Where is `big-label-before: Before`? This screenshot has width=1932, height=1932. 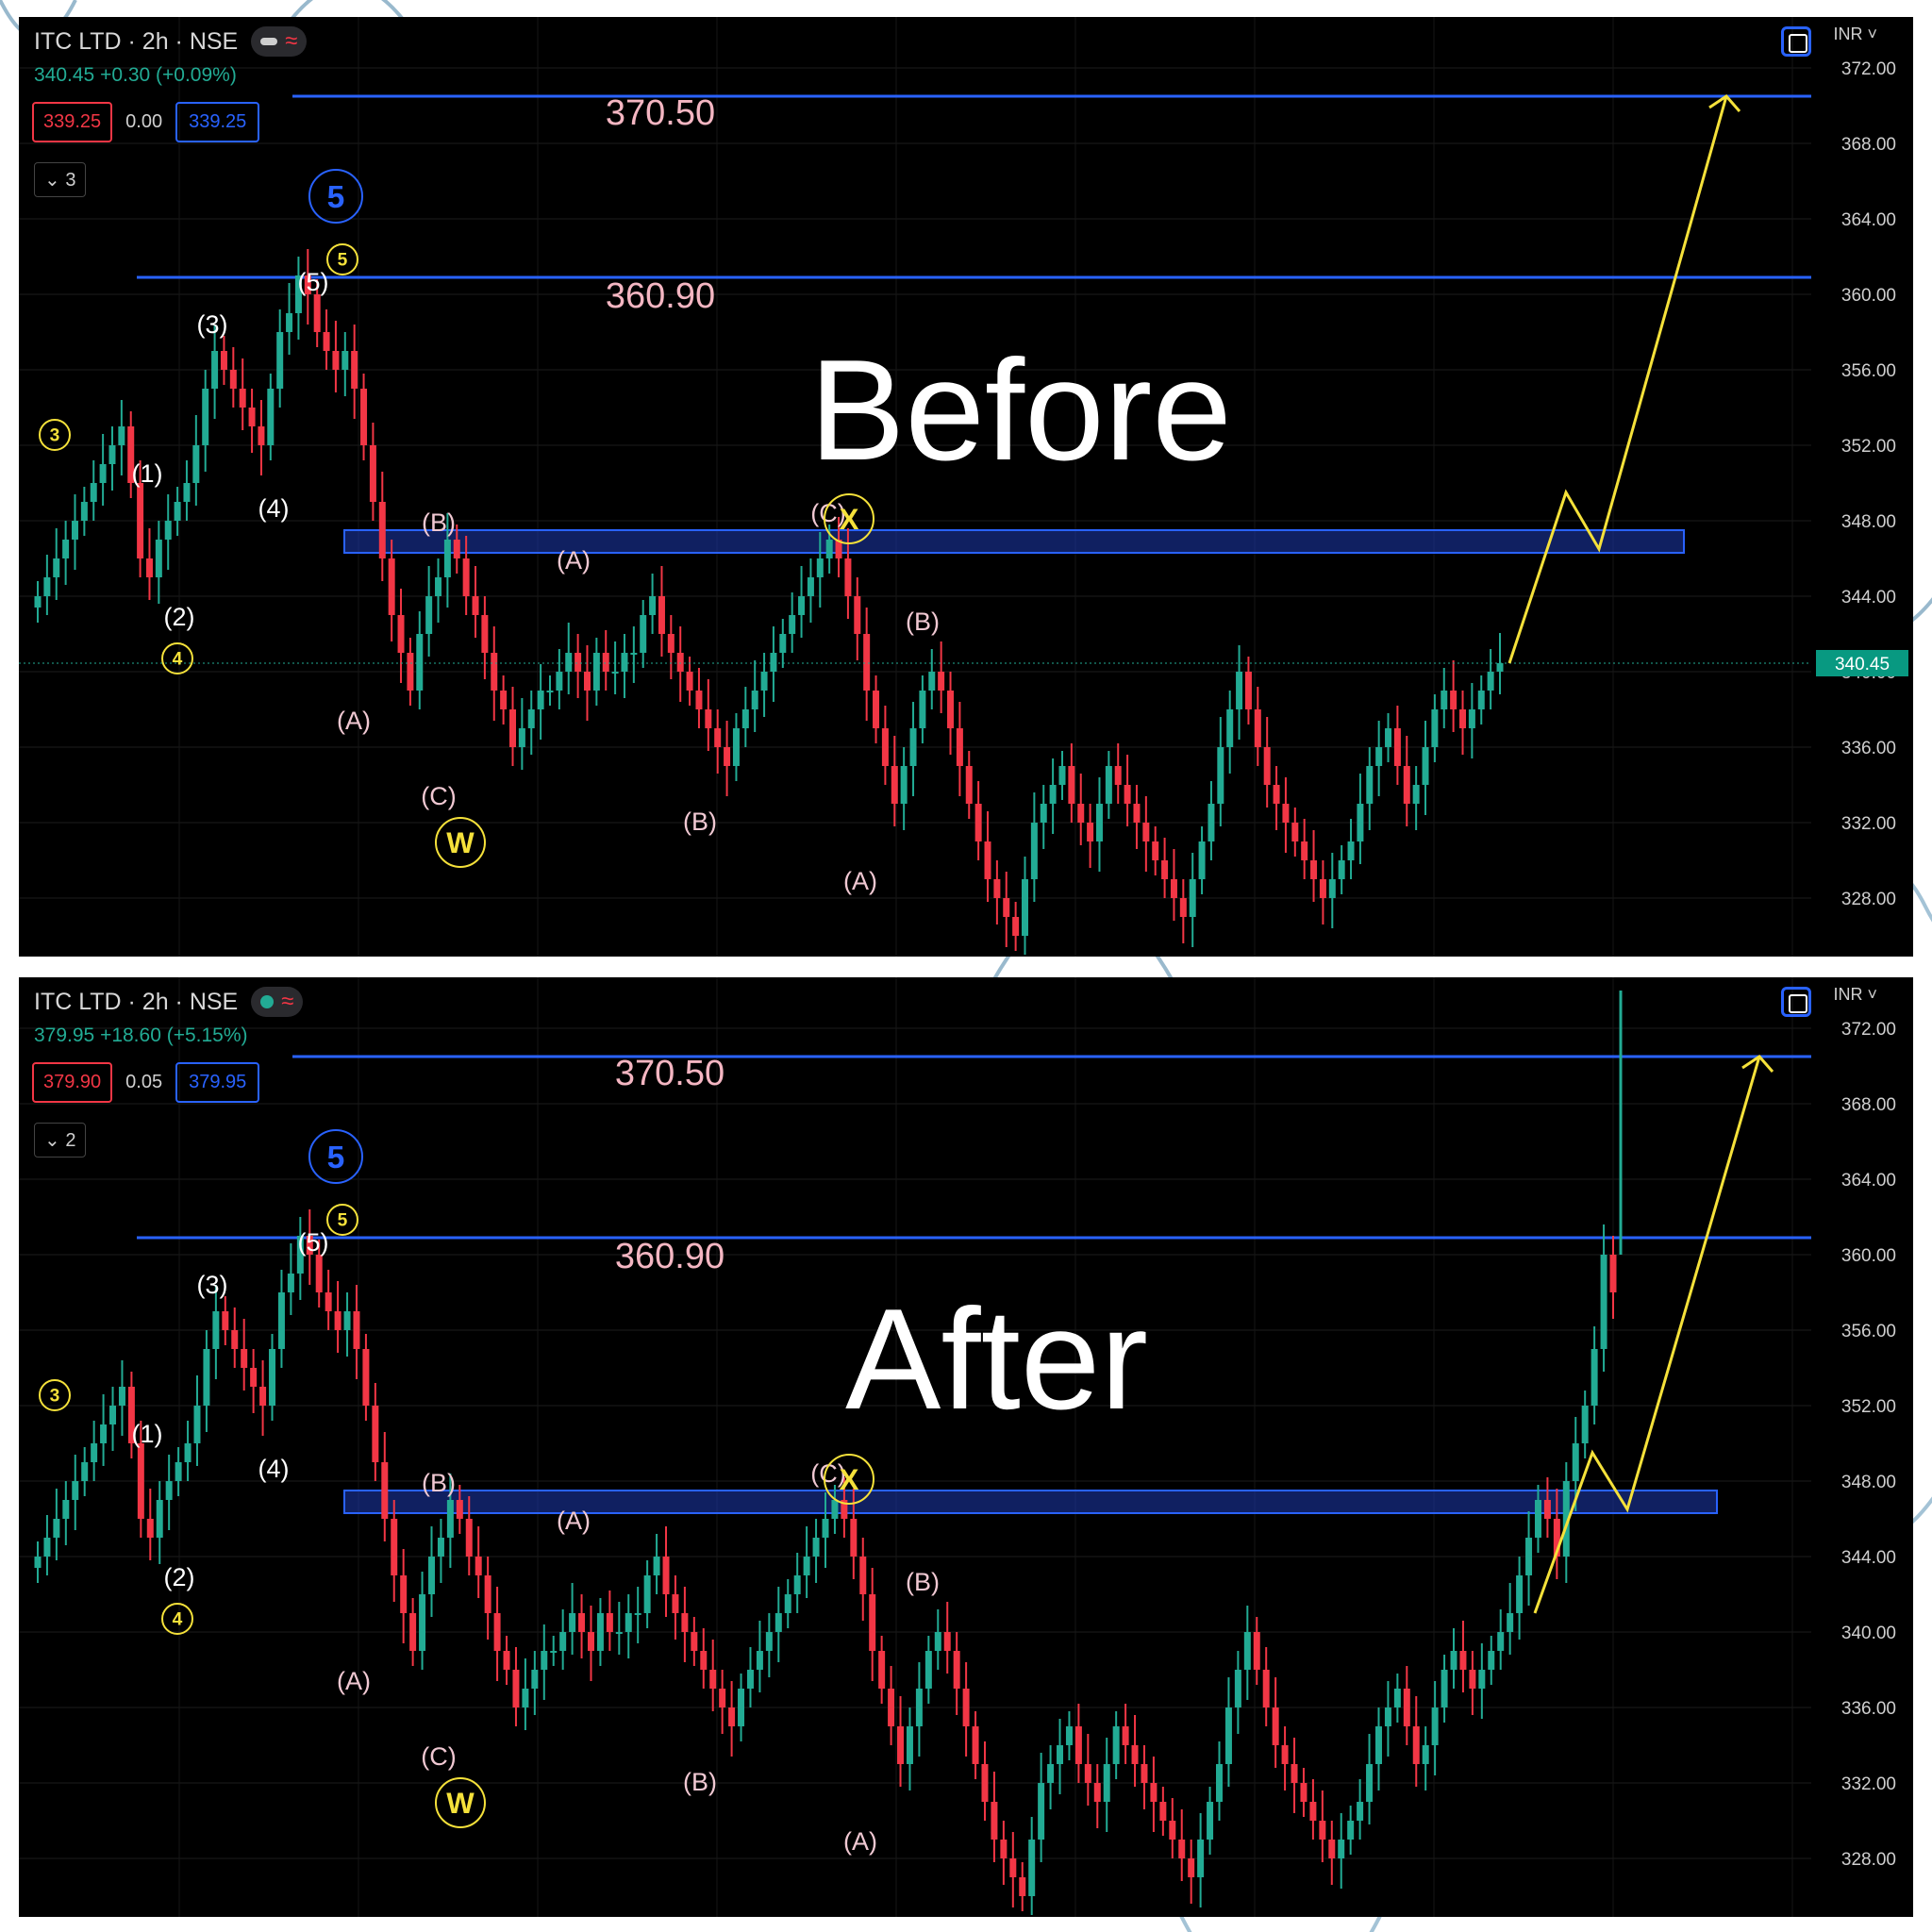
big-label-before: Before is located at coordinates (1021, 410).